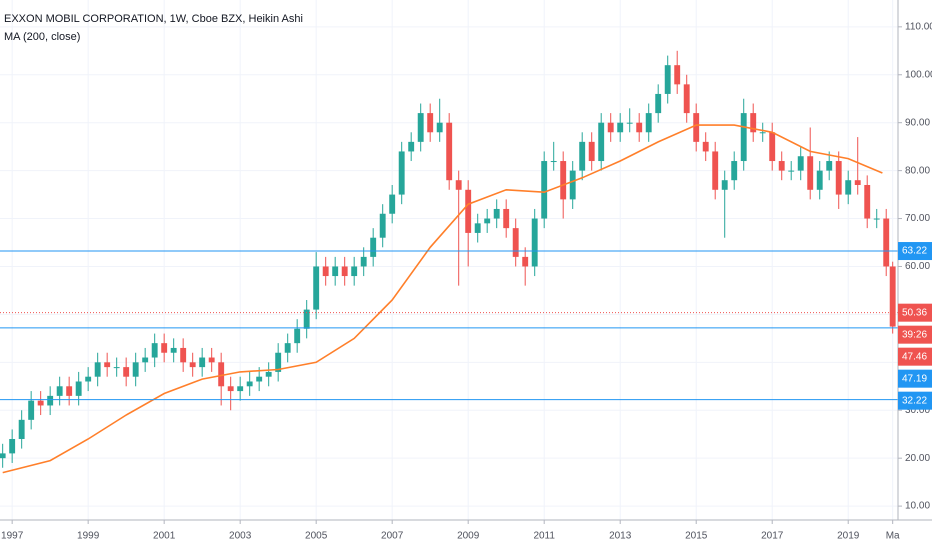 The image size is (932, 550). I want to click on price-label: 63.22, so click(914, 251).